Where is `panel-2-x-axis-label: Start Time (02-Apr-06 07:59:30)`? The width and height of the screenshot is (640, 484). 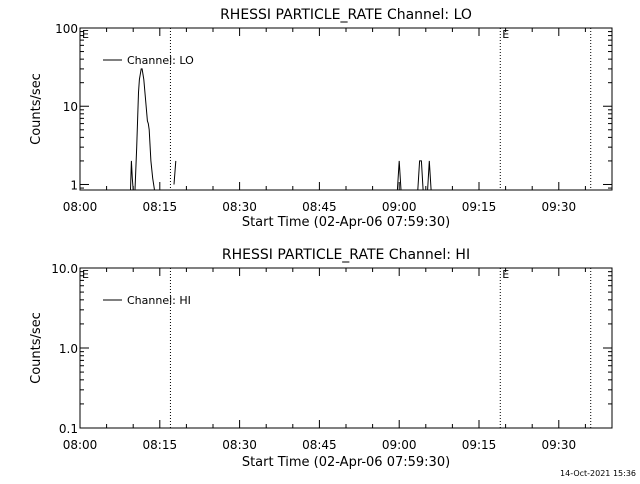
panel-2-x-axis-label: Start Time (02-Apr-06 07:59:30) is located at coordinates (346, 462).